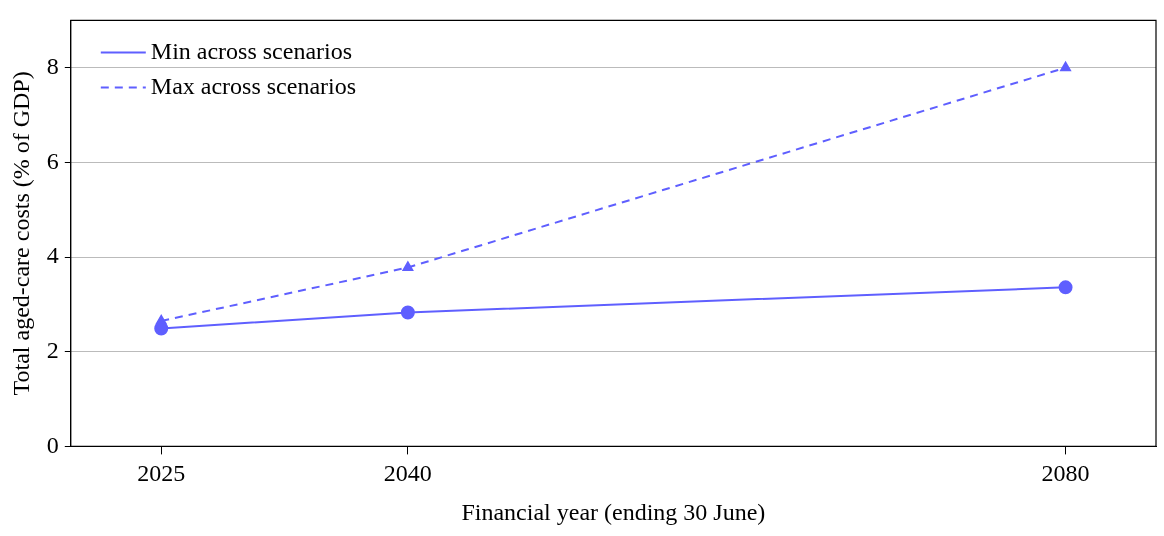  What do you see at coordinates (161, 473) in the screenshot?
I see `x-tick-label: 2025` at bounding box center [161, 473].